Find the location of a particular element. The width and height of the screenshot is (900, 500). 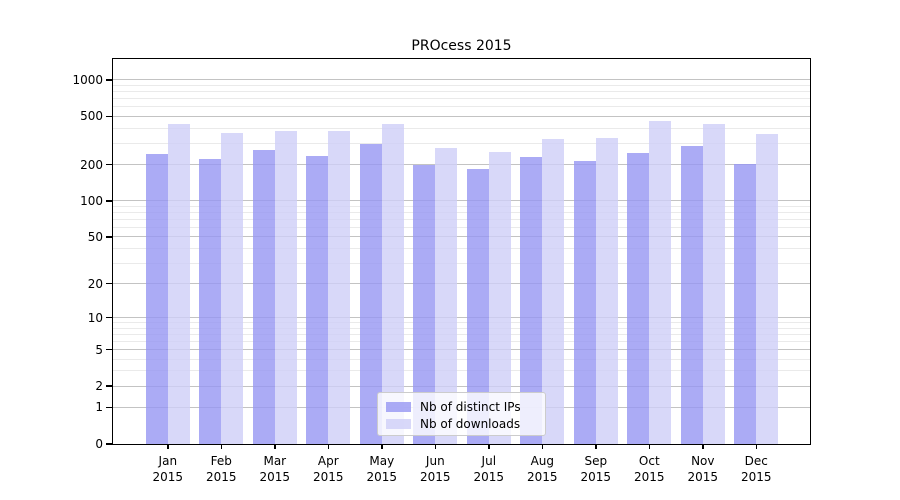

legend-item-downloads: Nb of downloads is located at coordinates (461, 423).